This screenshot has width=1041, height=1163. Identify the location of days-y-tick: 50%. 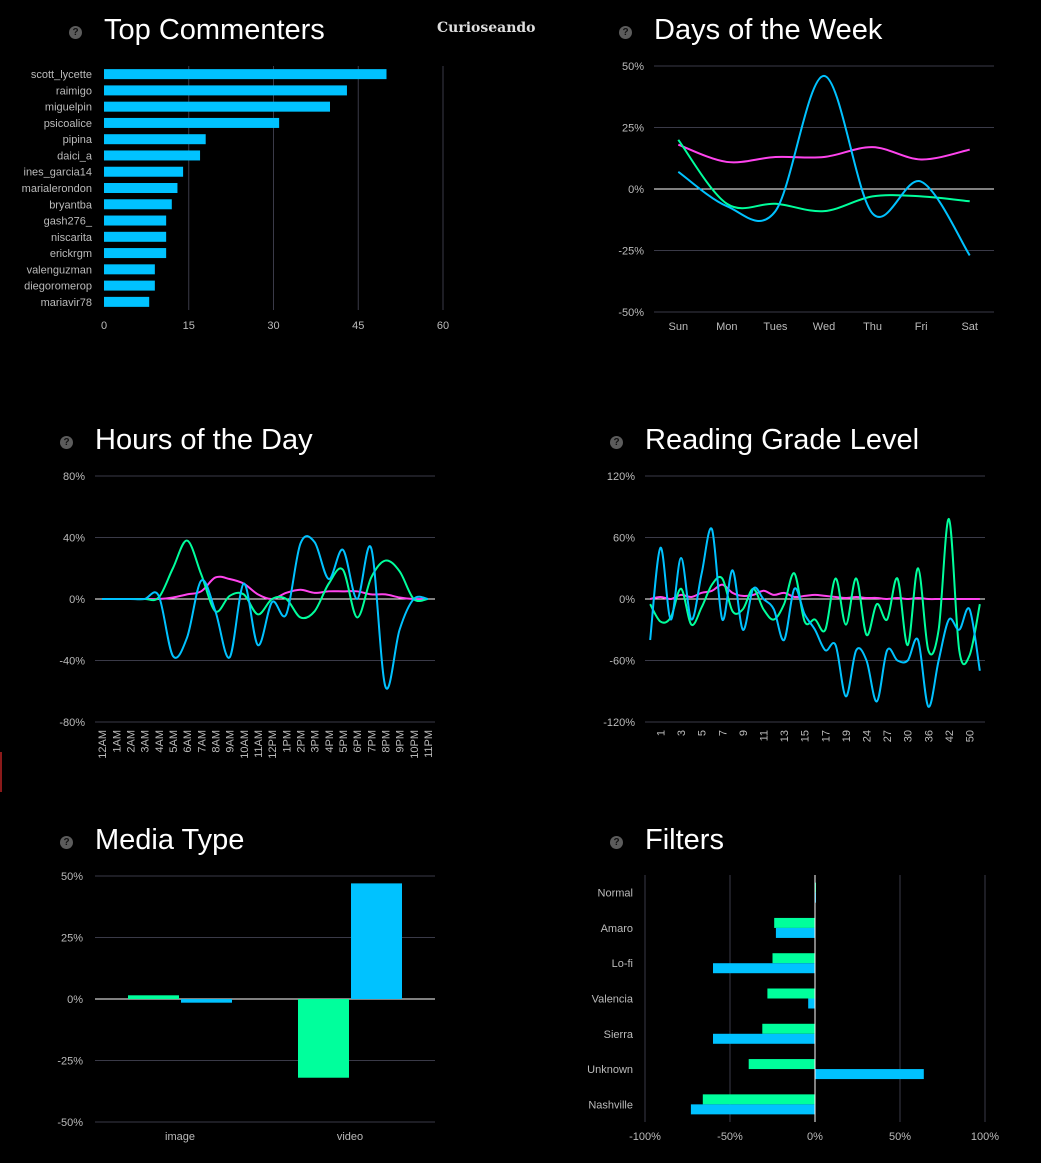
(633, 67).